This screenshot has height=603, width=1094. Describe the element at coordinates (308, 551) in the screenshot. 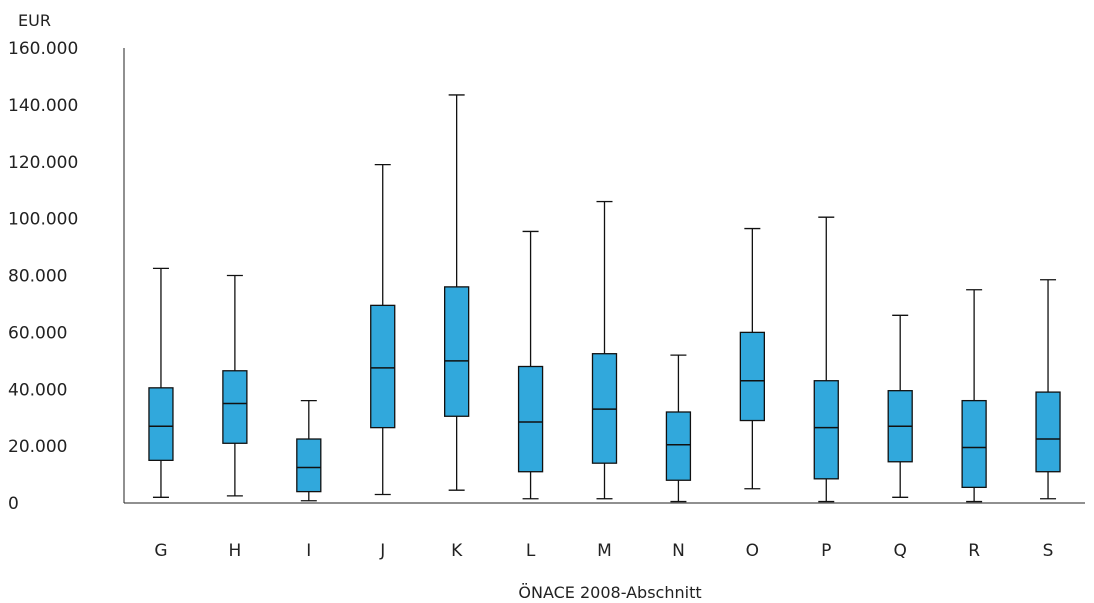

I see `x-category-label: I` at that location.